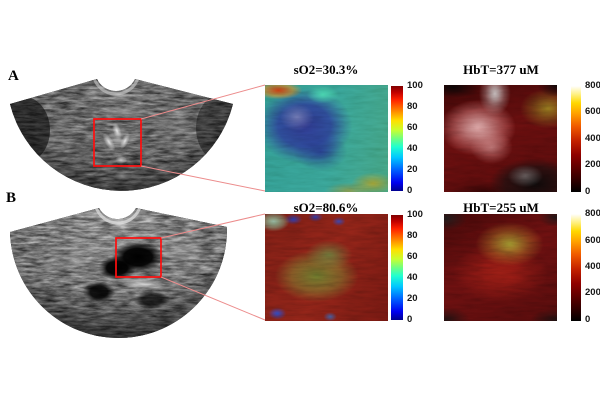  What do you see at coordinates (576, 267) in the screenshot?
I see `colorbar-hot-b` at bounding box center [576, 267].